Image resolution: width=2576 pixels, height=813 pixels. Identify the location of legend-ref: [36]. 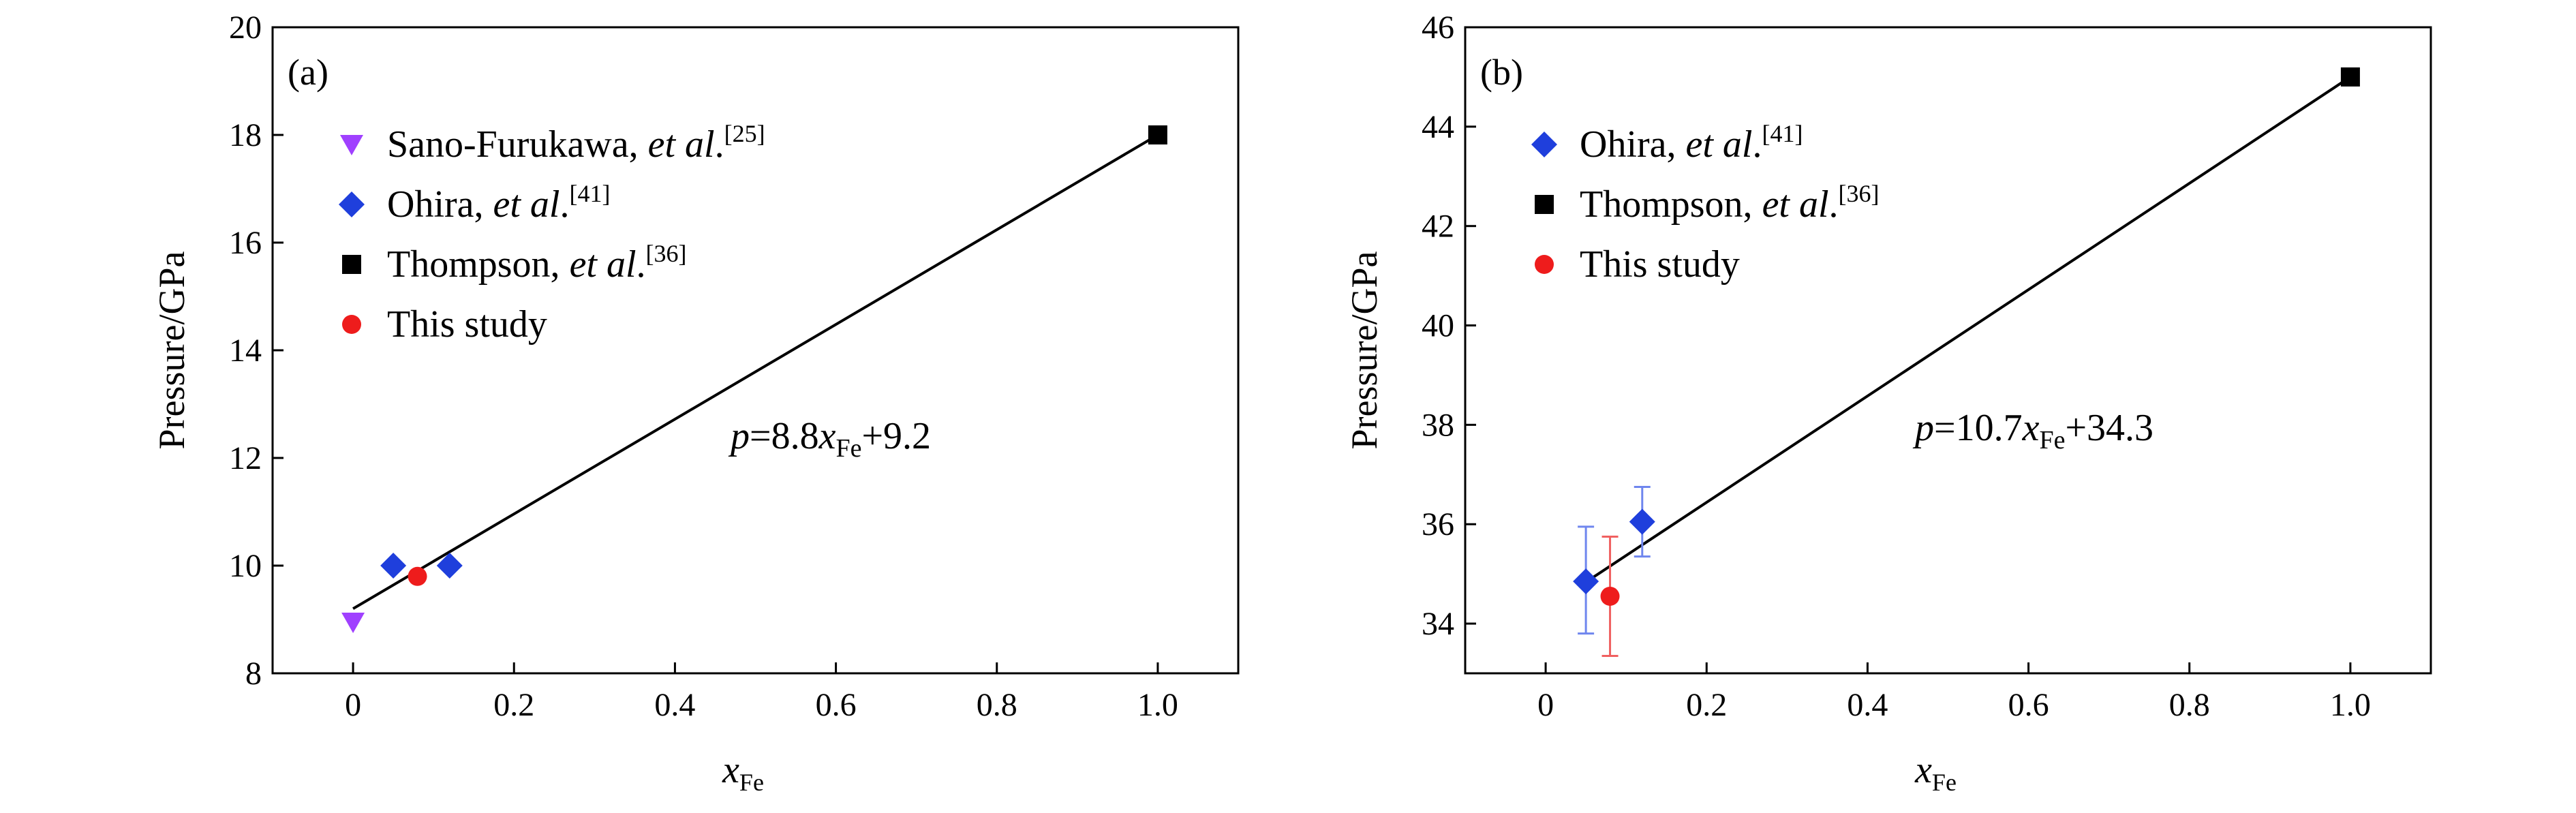
(666, 254).